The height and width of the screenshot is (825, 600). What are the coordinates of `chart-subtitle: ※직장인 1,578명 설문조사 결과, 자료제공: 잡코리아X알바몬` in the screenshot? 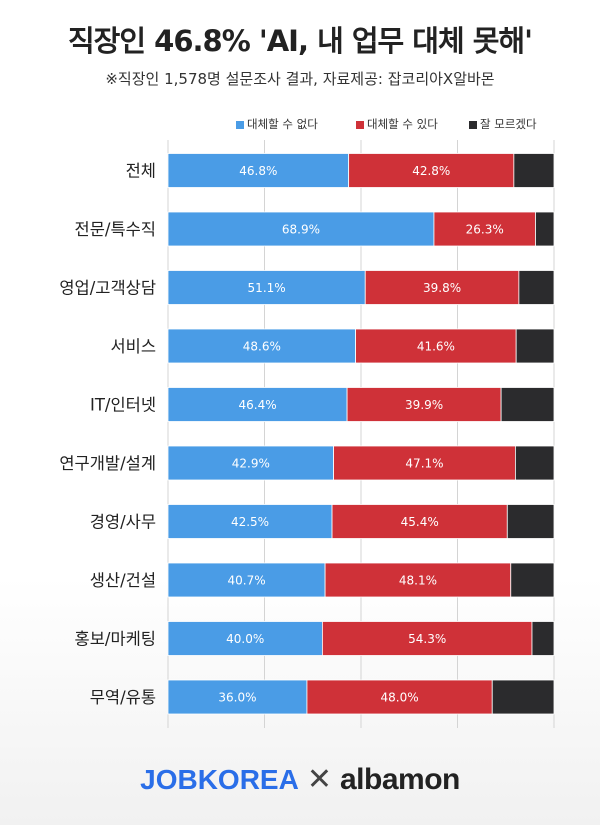 It's located at (300, 79).